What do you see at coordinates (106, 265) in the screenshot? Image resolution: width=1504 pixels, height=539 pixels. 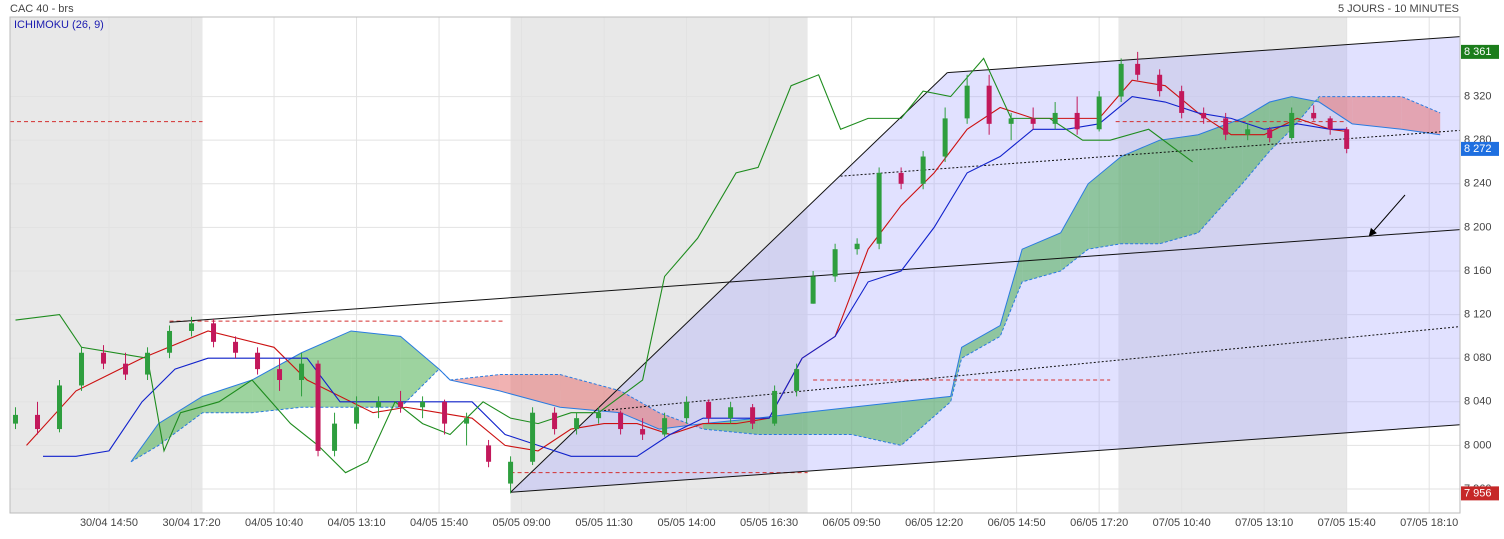 I see `session-shade` at bounding box center [106, 265].